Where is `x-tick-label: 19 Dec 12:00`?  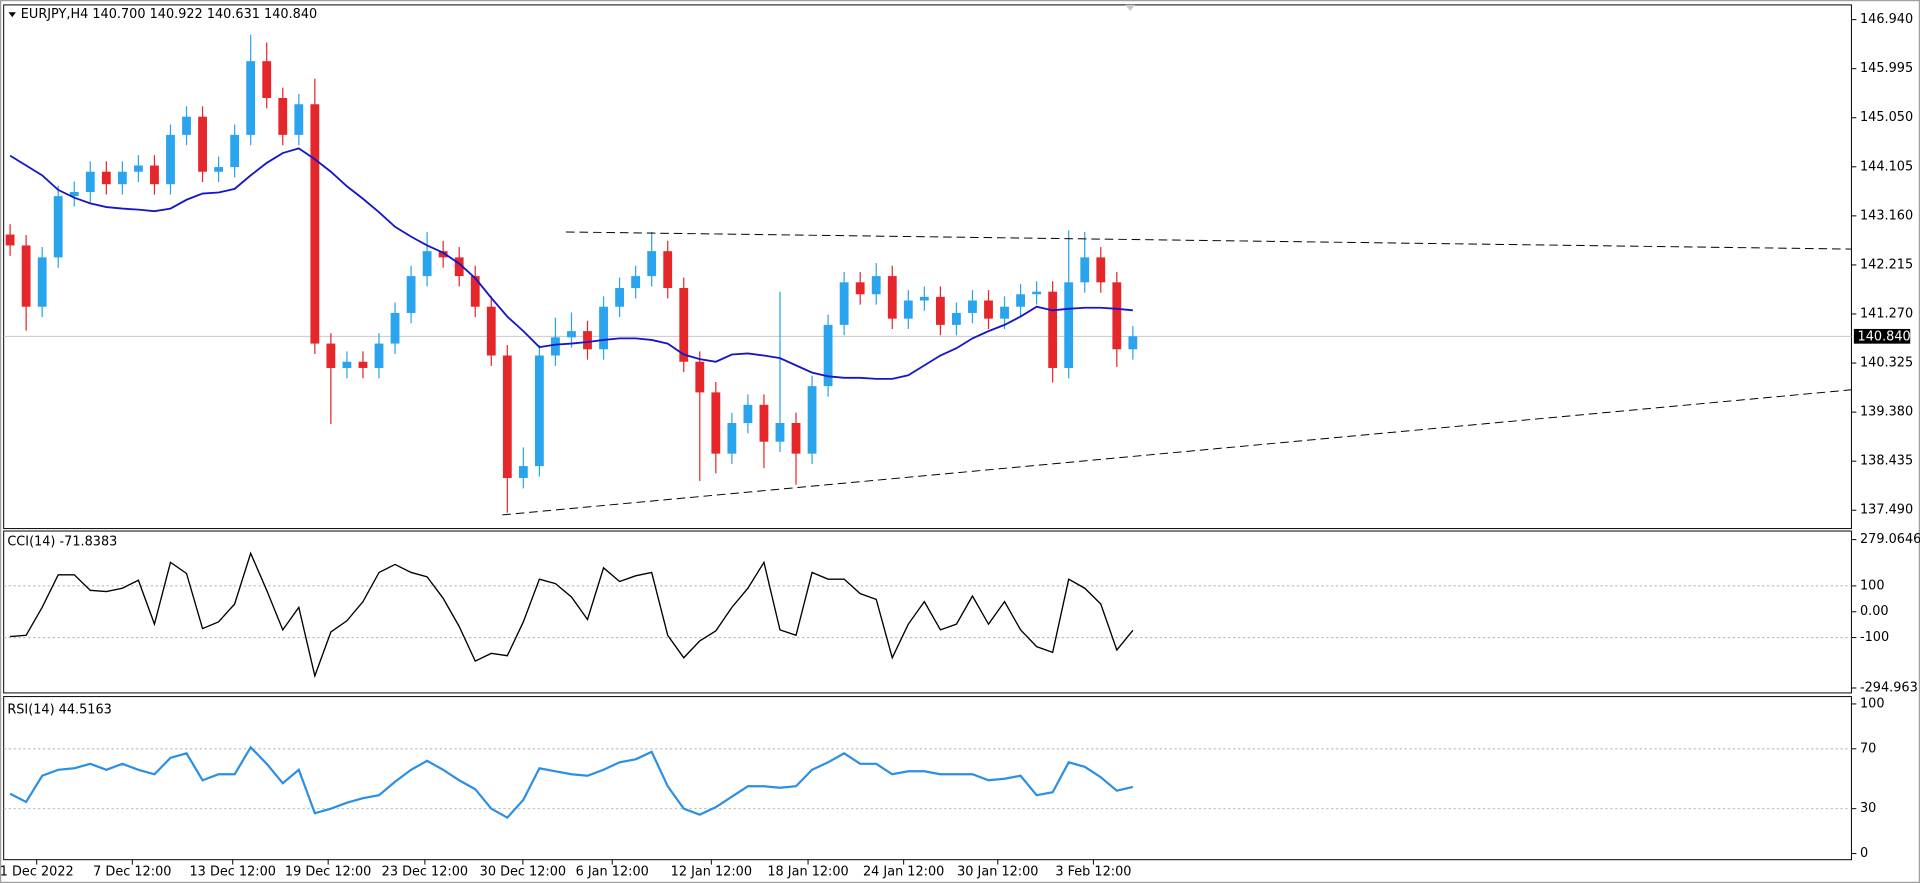
x-tick-label: 19 Dec 12:00 is located at coordinates (328, 871).